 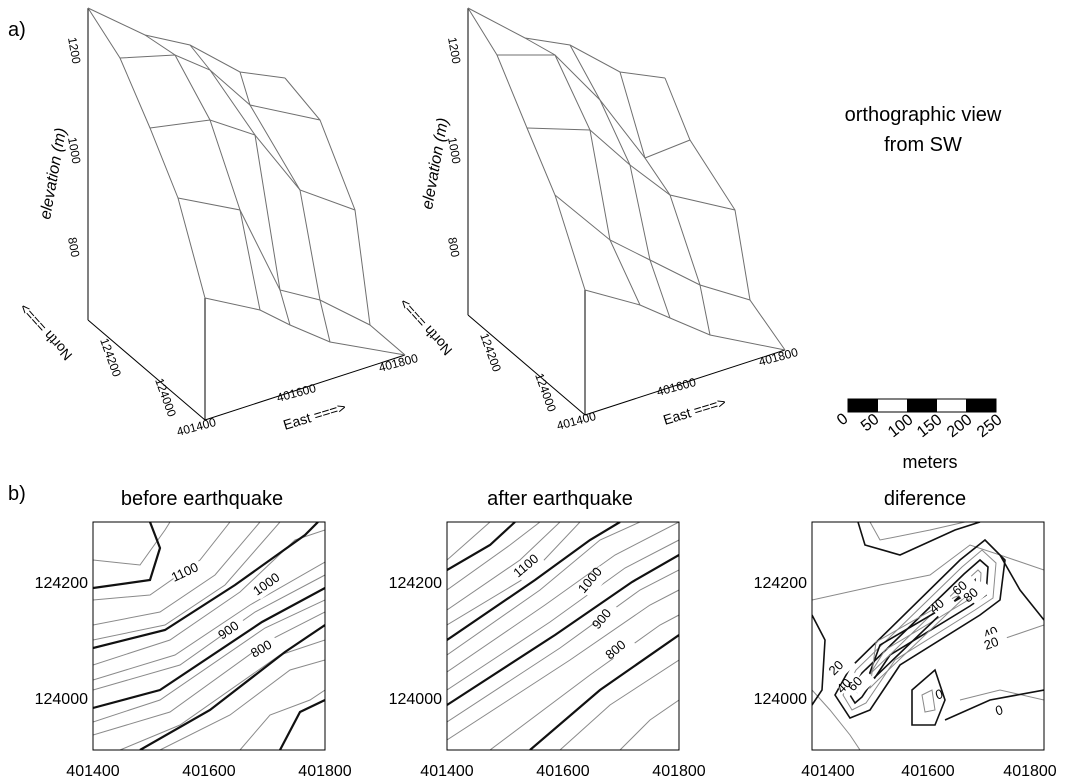 What do you see at coordinates (999, 710) in the screenshot?
I see `contour-label: 0` at bounding box center [999, 710].